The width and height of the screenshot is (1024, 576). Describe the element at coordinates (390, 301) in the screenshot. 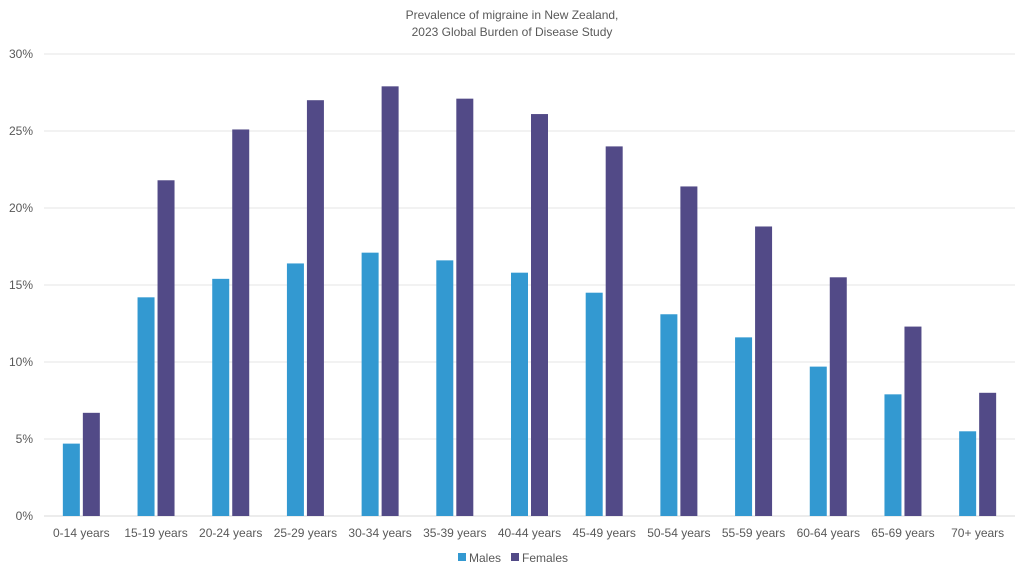

I see `bar-females-30-34-years` at that location.